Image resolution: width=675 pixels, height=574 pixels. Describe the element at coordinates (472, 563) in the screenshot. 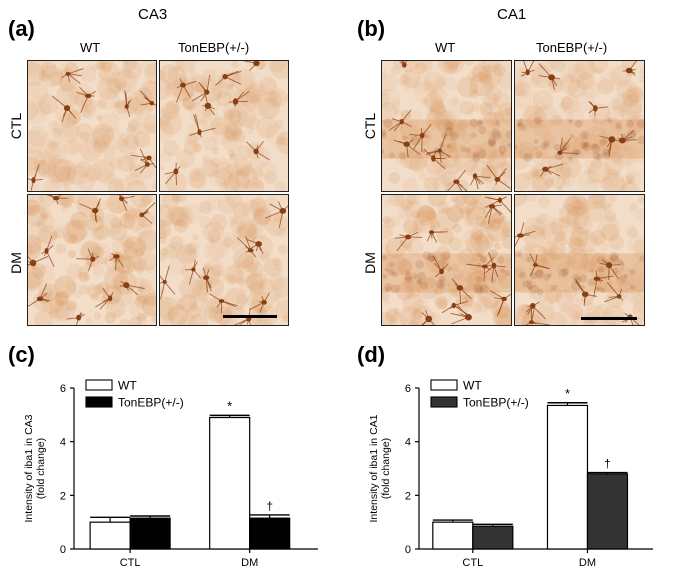

I see `chart-d-xtick-label-ctl: CTL` at that location.